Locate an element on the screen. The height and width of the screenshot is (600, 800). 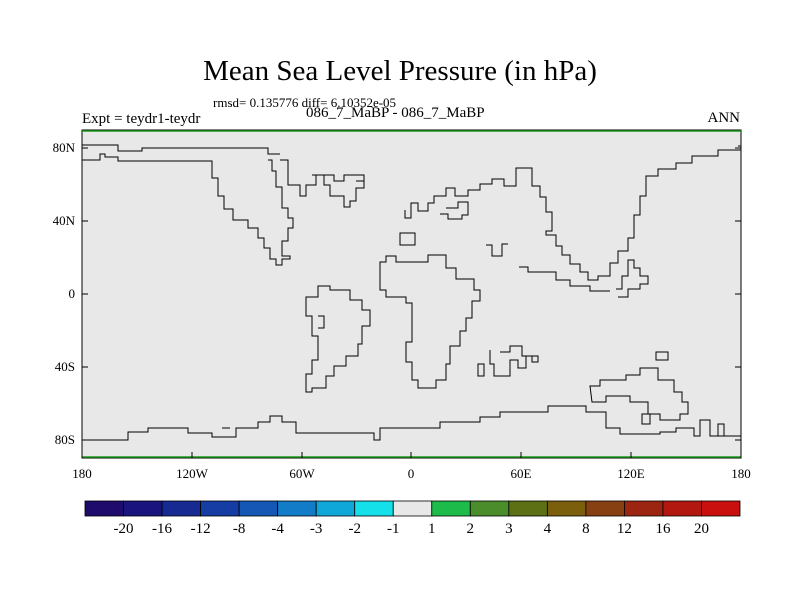
coastline-south-america is located at coordinates (338, 339).